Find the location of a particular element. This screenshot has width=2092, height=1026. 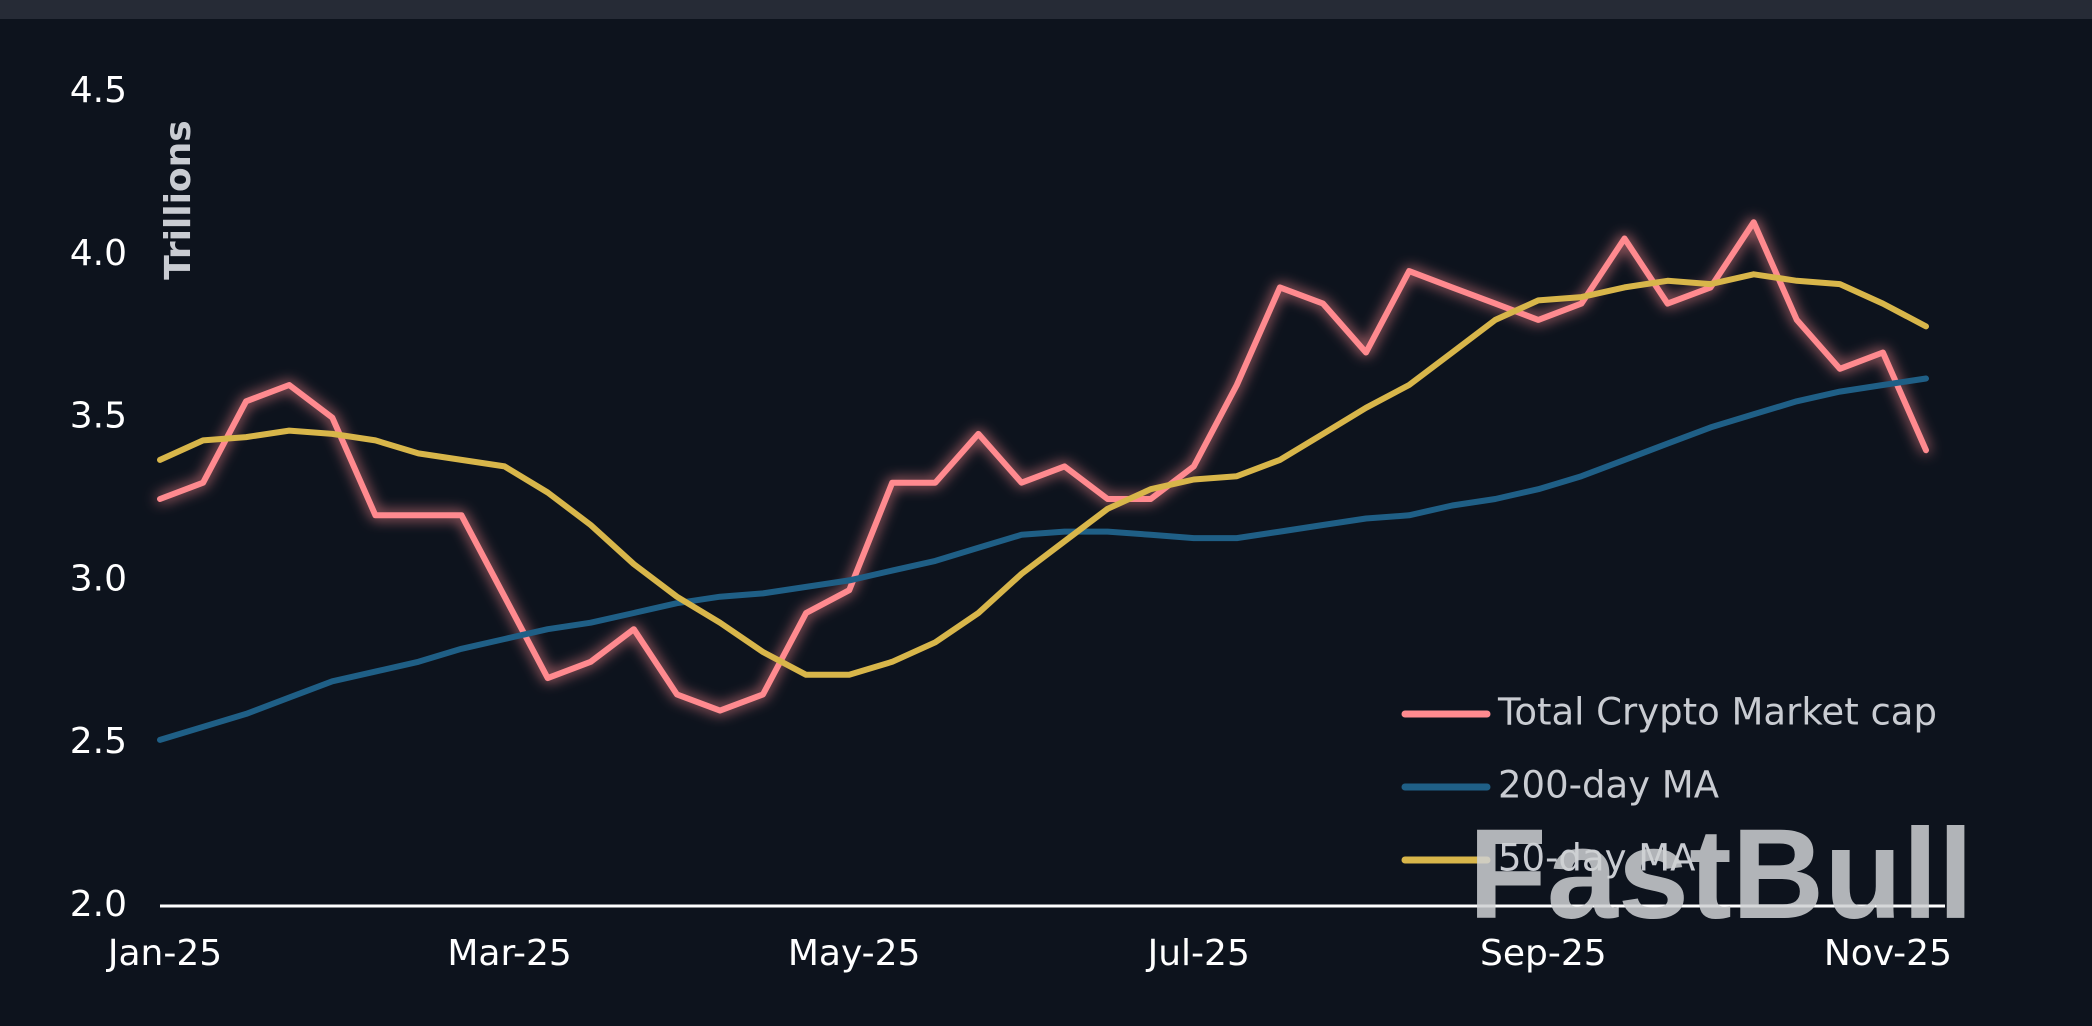

y-tick-label: 3.5 is located at coordinates (98, 416).